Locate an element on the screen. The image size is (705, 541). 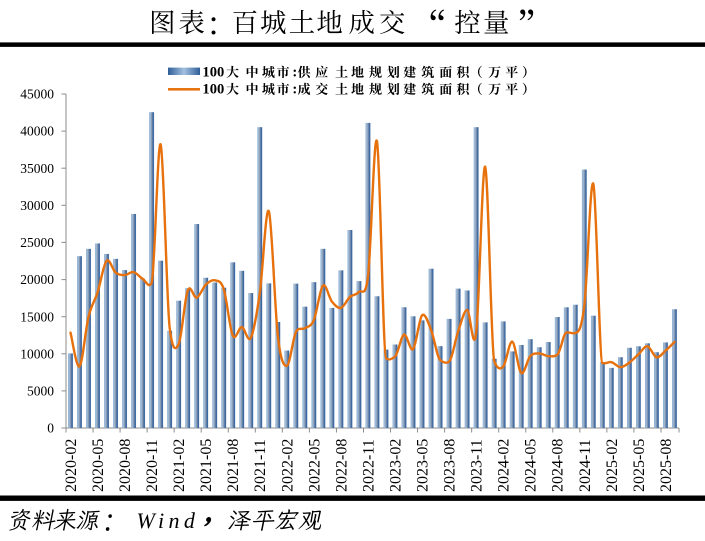
svg-text: 0 is located at coordinates (50, 428).